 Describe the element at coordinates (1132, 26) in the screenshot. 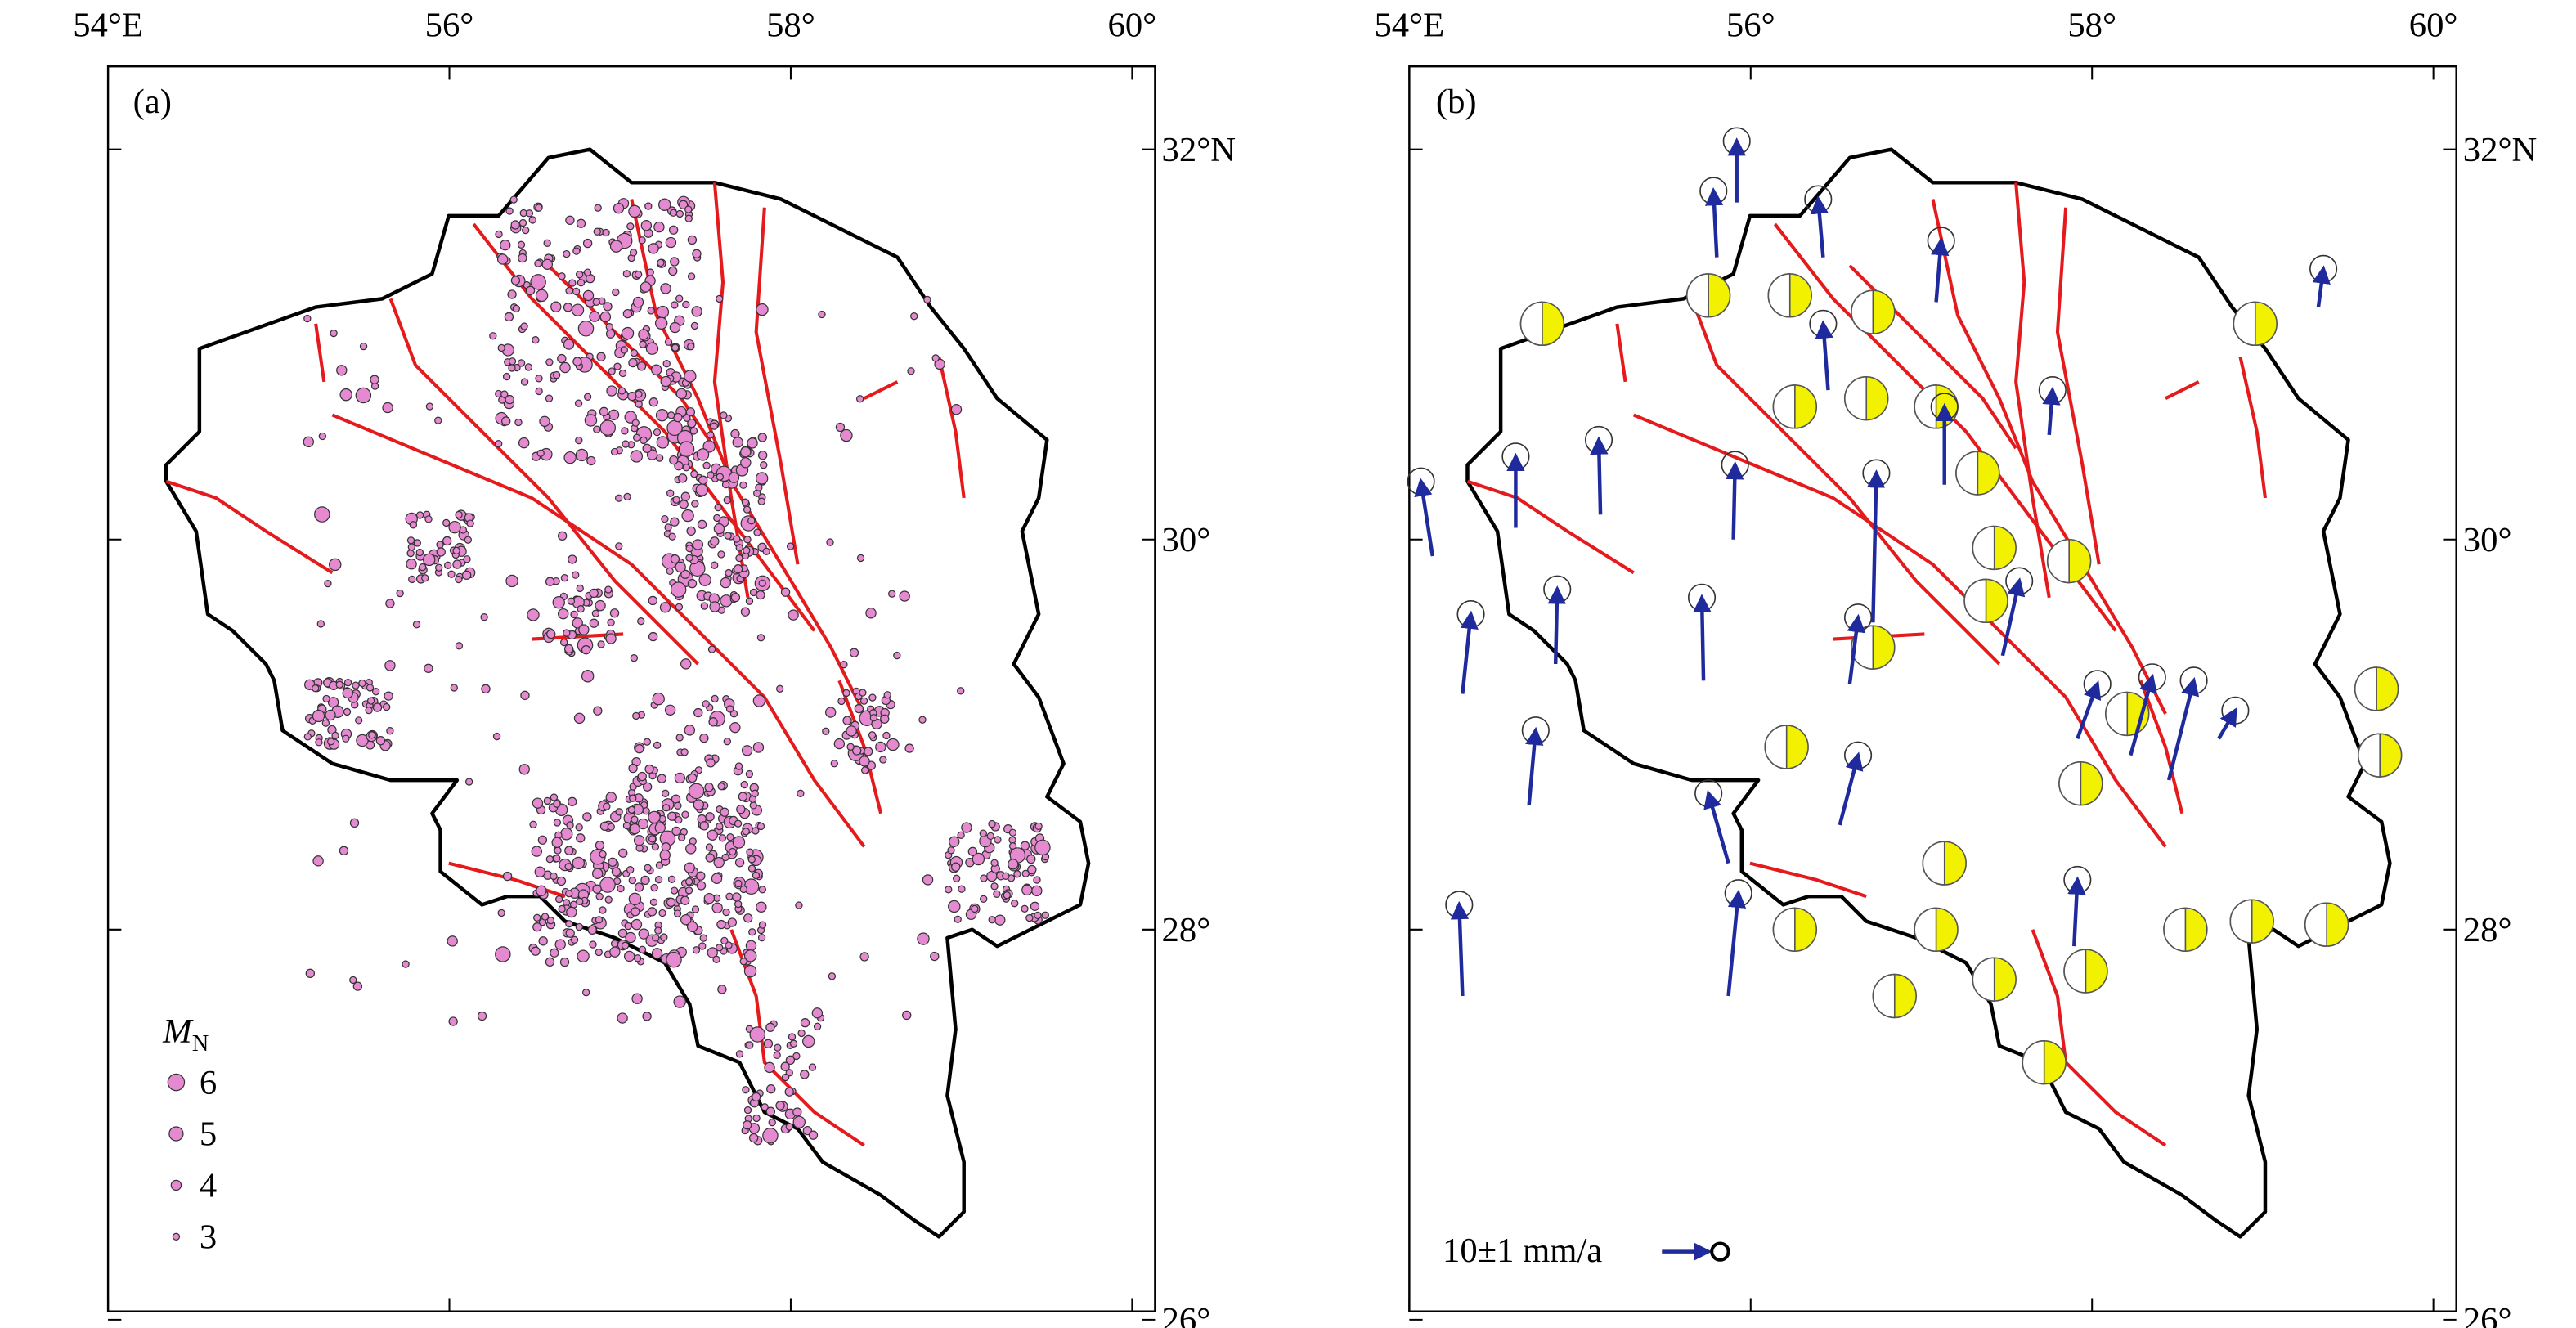

I see `lon-tick-label: 60°` at that location.